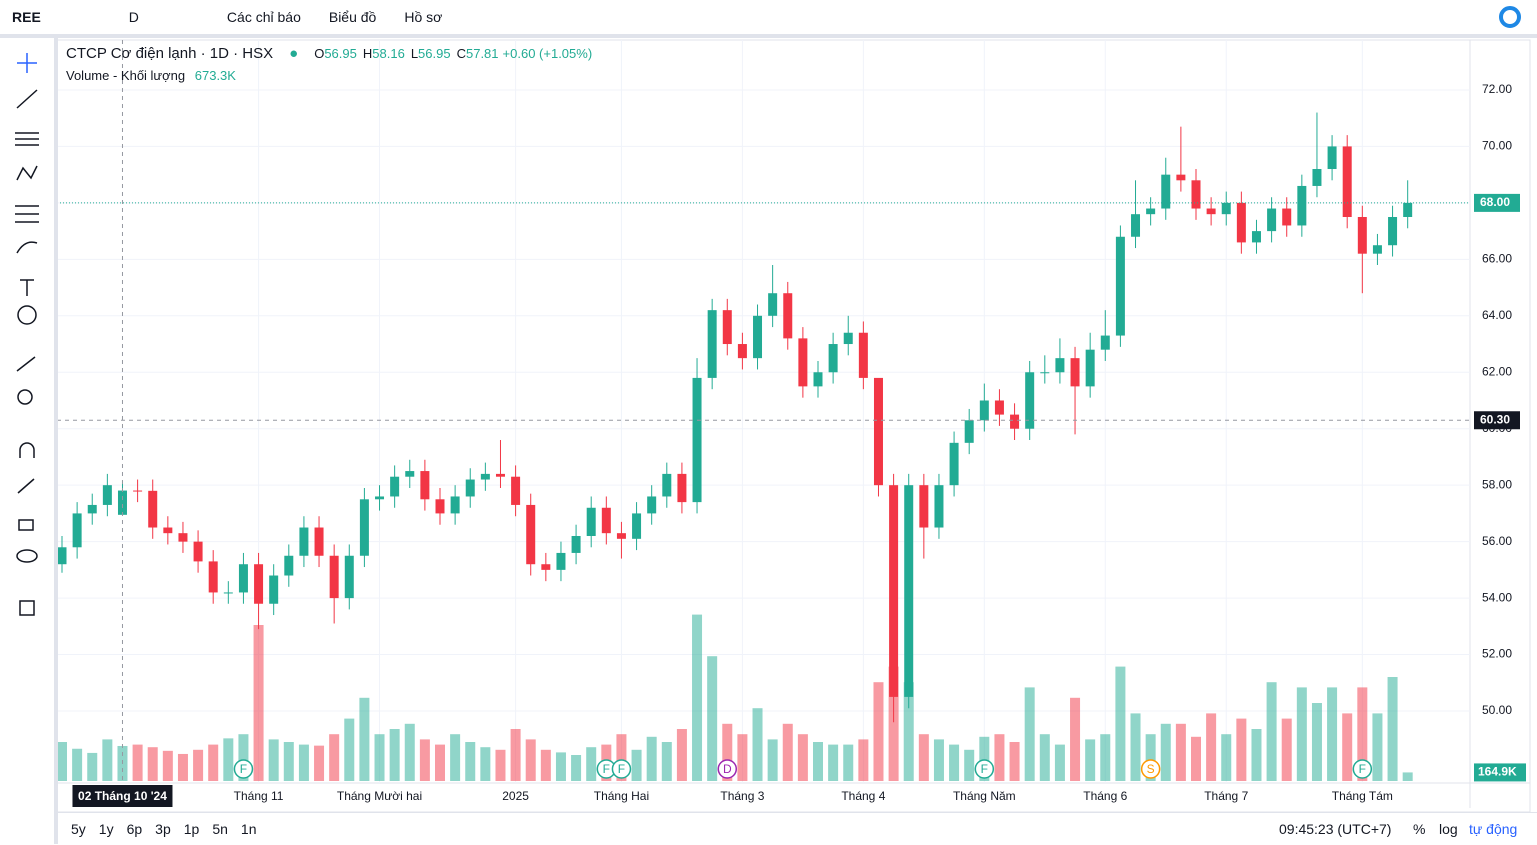 The width and height of the screenshot is (1537, 845). I want to click on profile-menu: Hồ sơ, so click(423, 17).